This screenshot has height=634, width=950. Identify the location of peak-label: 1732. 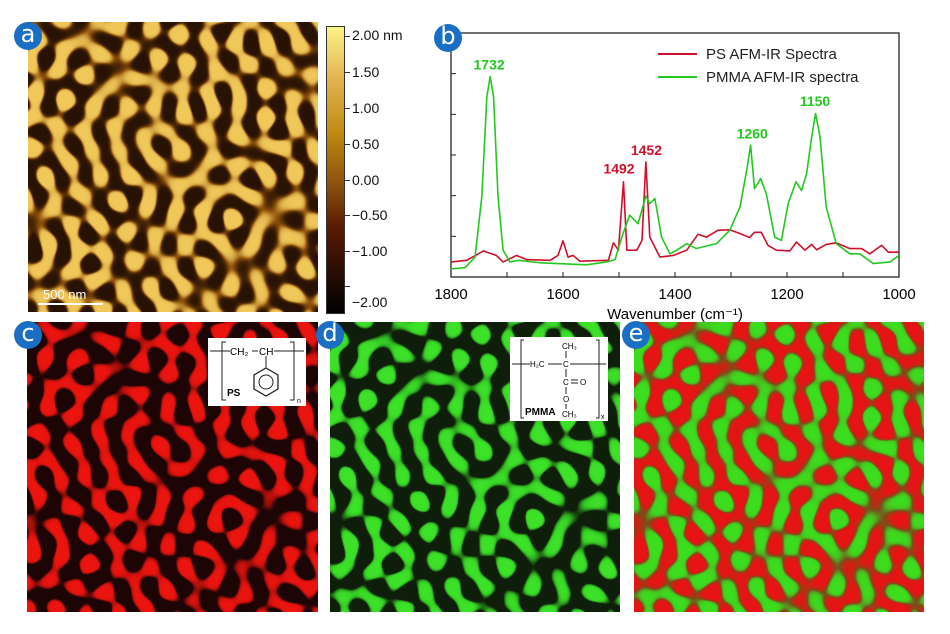
(489, 65).